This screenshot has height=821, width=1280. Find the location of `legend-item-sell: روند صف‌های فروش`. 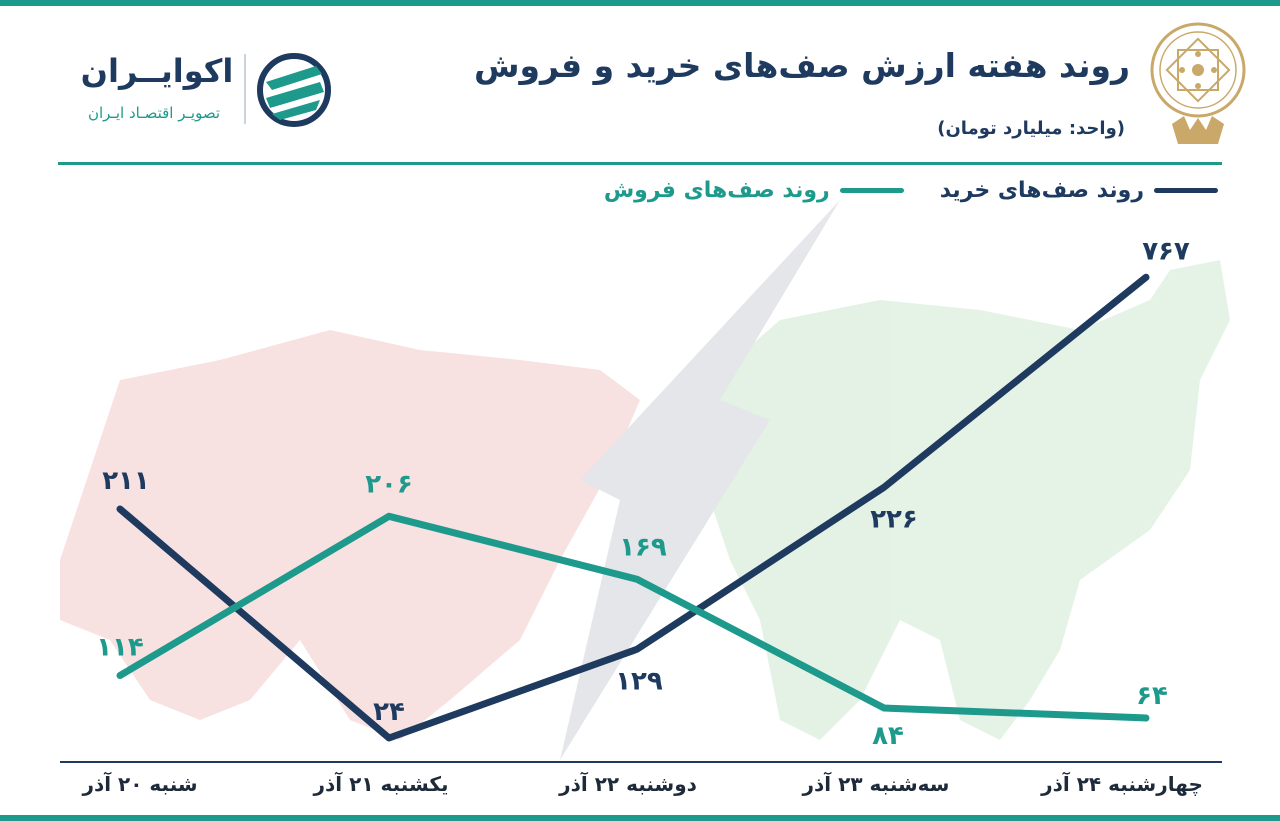

legend-item-sell: روند صف‌های فروش is located at coordinates (754, 190).